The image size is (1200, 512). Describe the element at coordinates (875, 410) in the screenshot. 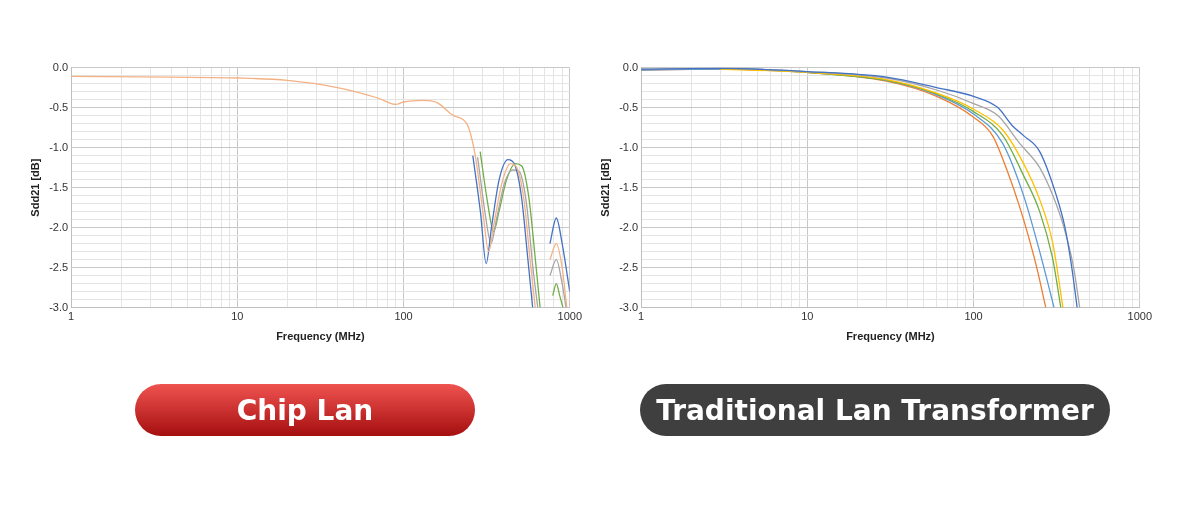

I see `text: Traditional Lan Transformer` at that location.